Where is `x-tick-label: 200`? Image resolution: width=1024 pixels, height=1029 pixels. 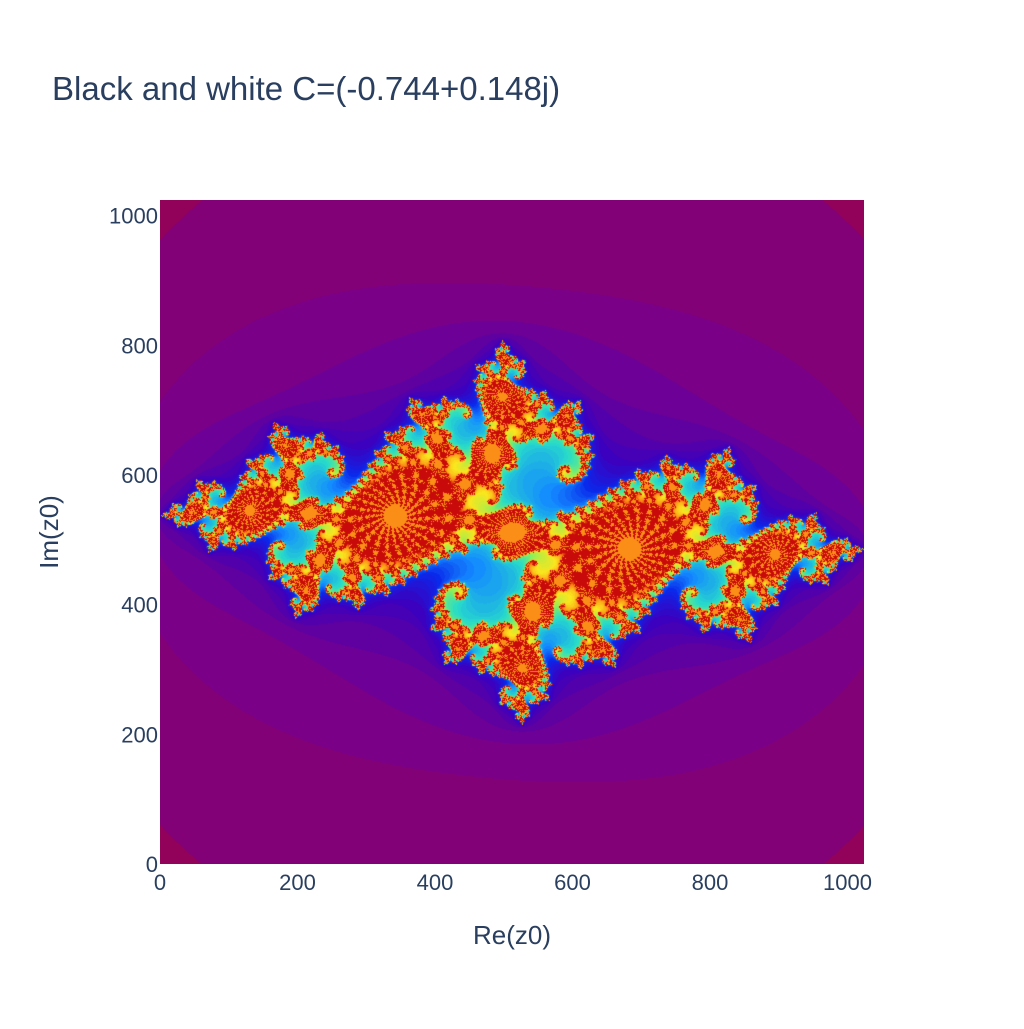
x-tick-label: 200 is located at coordinates (297, 882).